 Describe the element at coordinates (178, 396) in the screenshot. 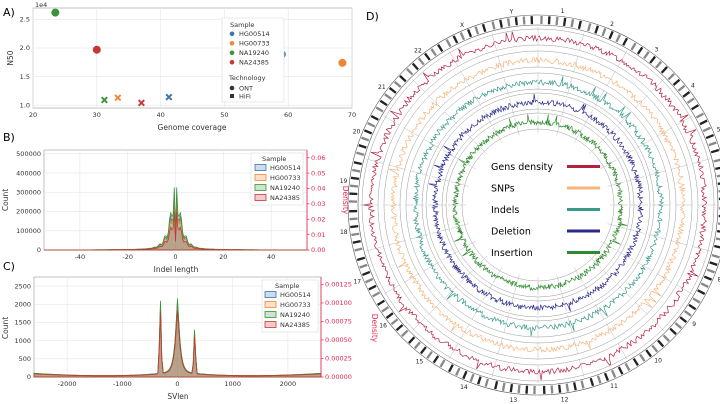

I see `x-axis-label-c: SVlen` at that location.